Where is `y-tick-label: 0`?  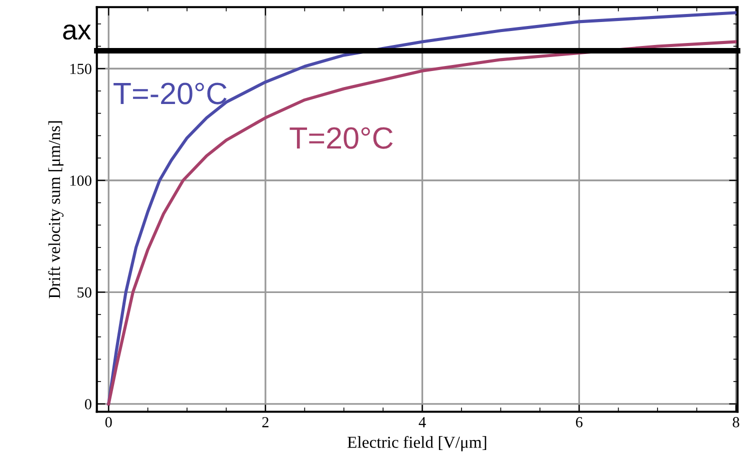
y-tick-label: 0 is located at coordinates (88, 404).